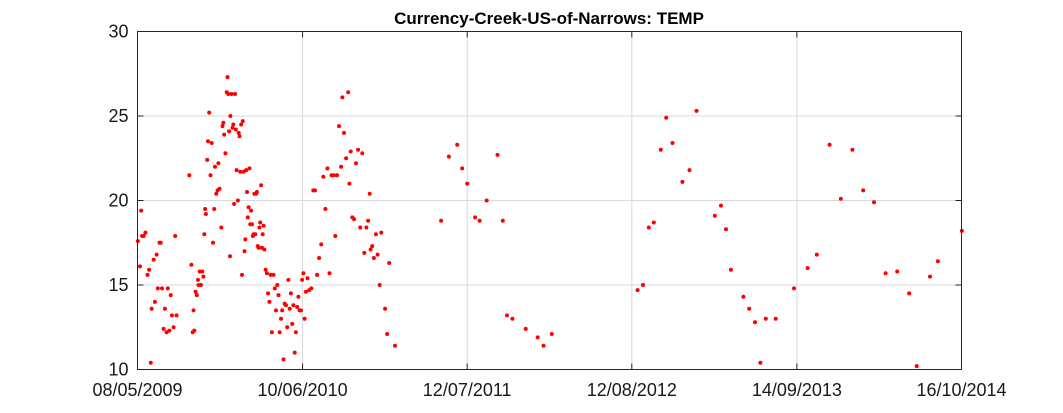 The image size is (1063, 413). What do you see at coordinates (137, 390) in the screenshot?
I see `x-tick-label: 08/05/2009` at bounding box center [137, 390].